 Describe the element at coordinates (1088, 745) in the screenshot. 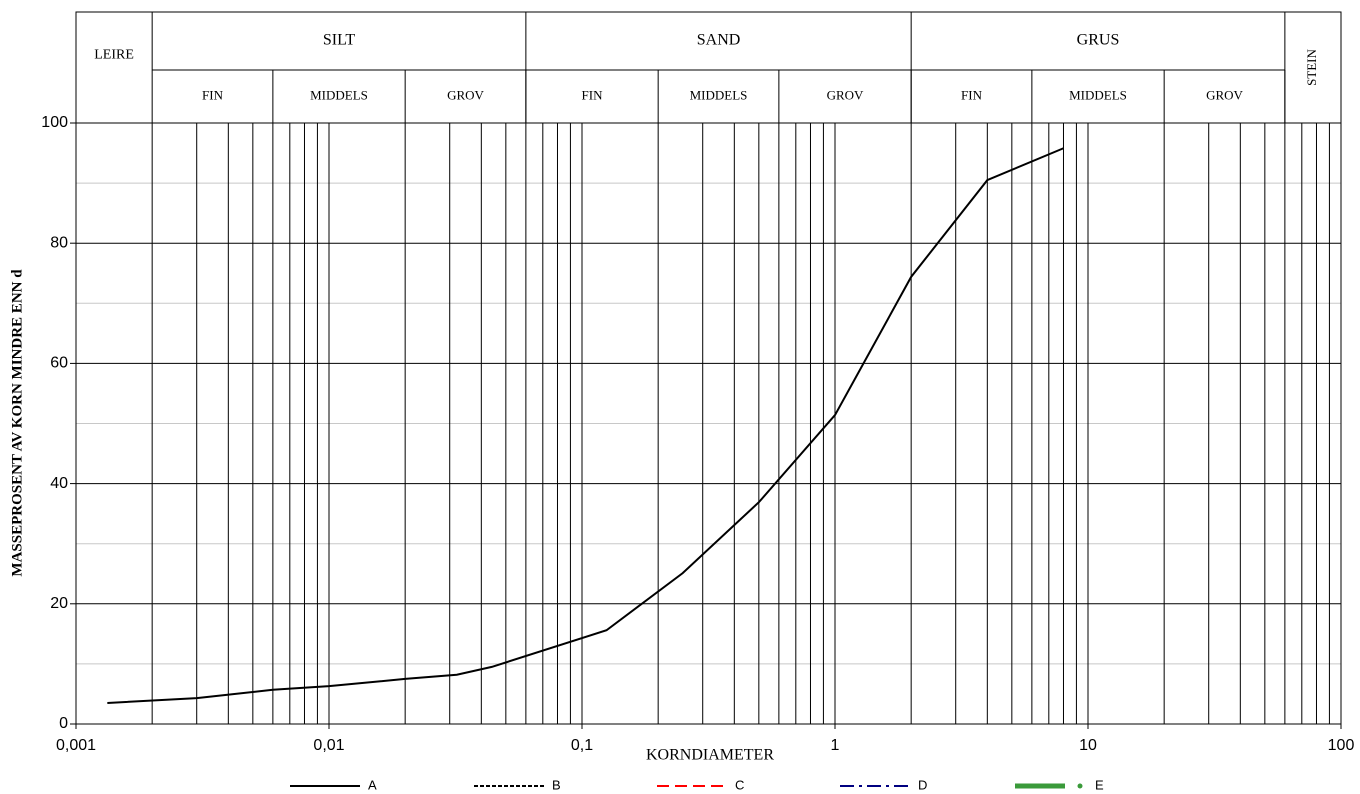

I see `x-tick-label: 10` at that location.